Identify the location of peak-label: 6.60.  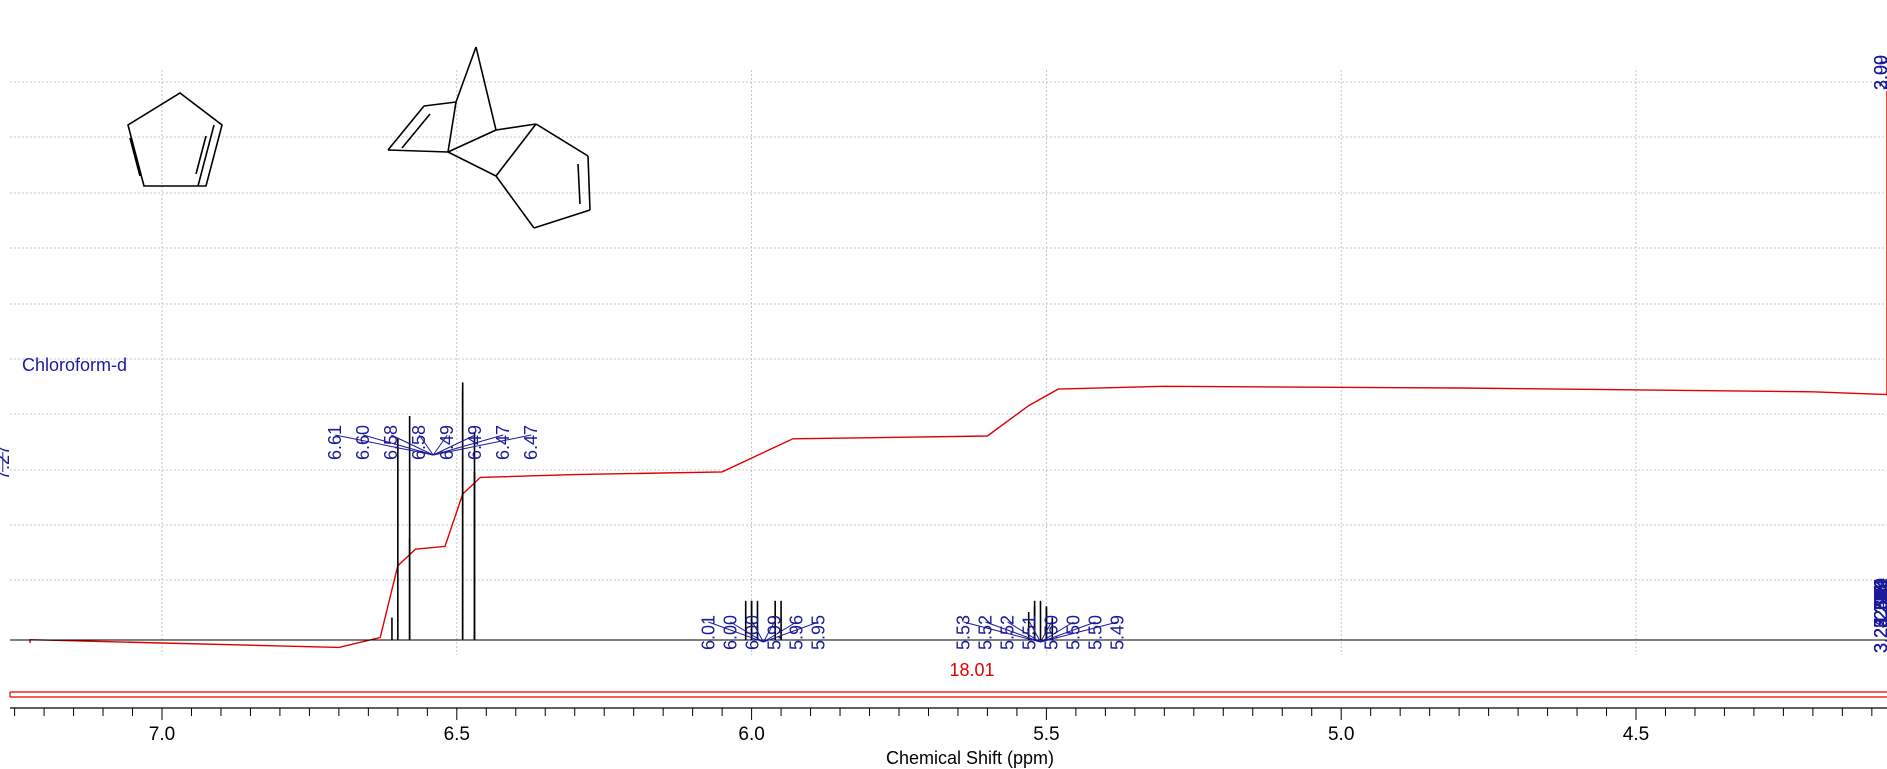
(363, 442).